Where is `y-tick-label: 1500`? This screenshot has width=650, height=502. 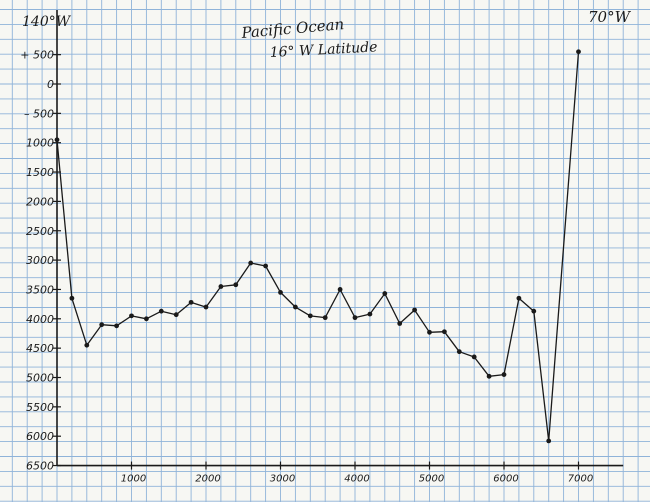 y-tick-label: 1500 is located at coordinates (40, 172).